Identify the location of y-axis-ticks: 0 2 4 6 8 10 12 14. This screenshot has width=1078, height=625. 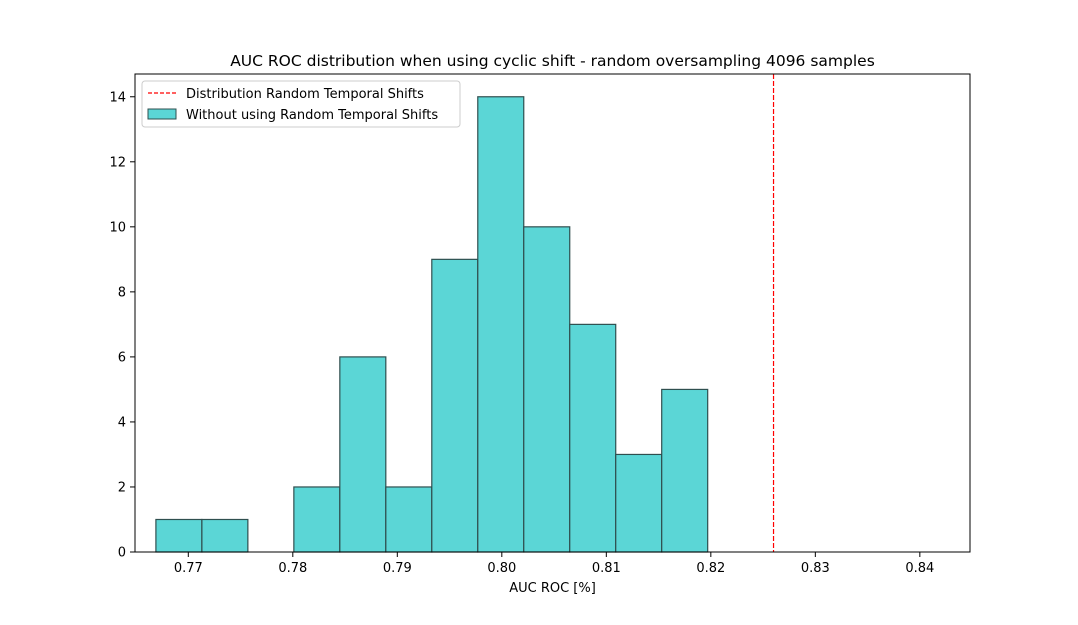
(122, 325).